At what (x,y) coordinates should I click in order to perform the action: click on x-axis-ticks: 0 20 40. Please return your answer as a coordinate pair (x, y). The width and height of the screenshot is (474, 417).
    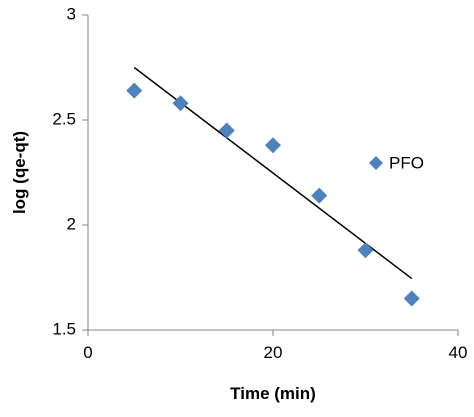
    Looking at the image, I should click on (275, 346).